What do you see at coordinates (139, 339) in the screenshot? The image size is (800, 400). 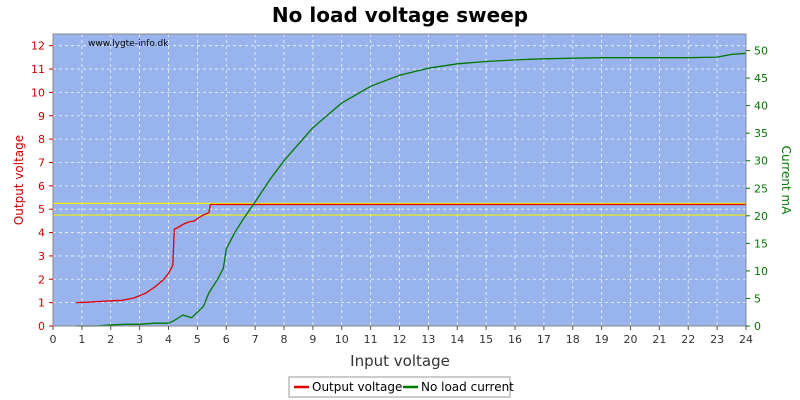 I see `x-tick-label: 3` at bounding box center [139, 339].